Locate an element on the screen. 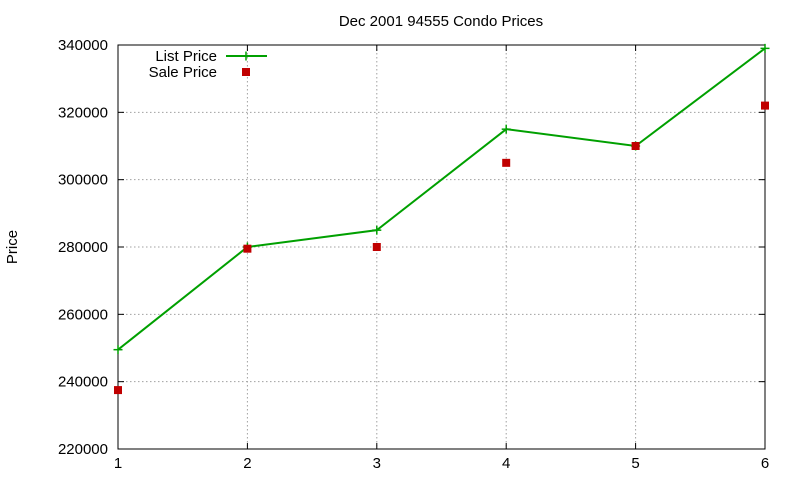  legend-label-list-price: List Price is located at coordinates (186, 56).